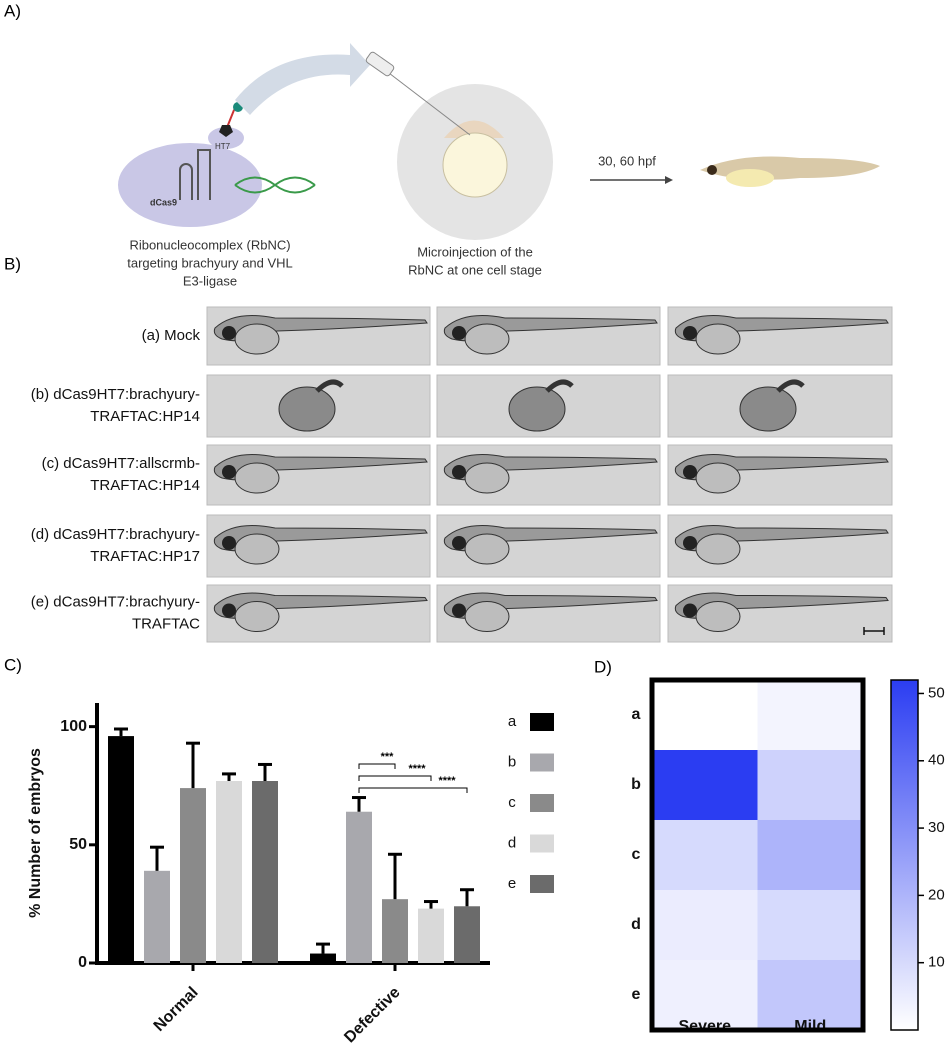 This screenshot has width=949, height=1050. What do you see at coordinates (636, 994) in the screenshot?
I see `row-label: e` at bounding box center [636, 994].